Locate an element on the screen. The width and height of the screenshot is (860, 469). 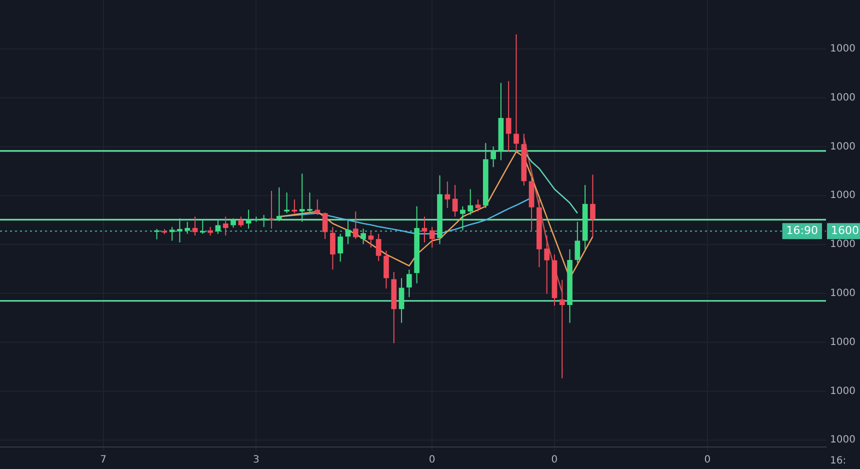
annotation: 16:90 is located at coordinates (802, 230).